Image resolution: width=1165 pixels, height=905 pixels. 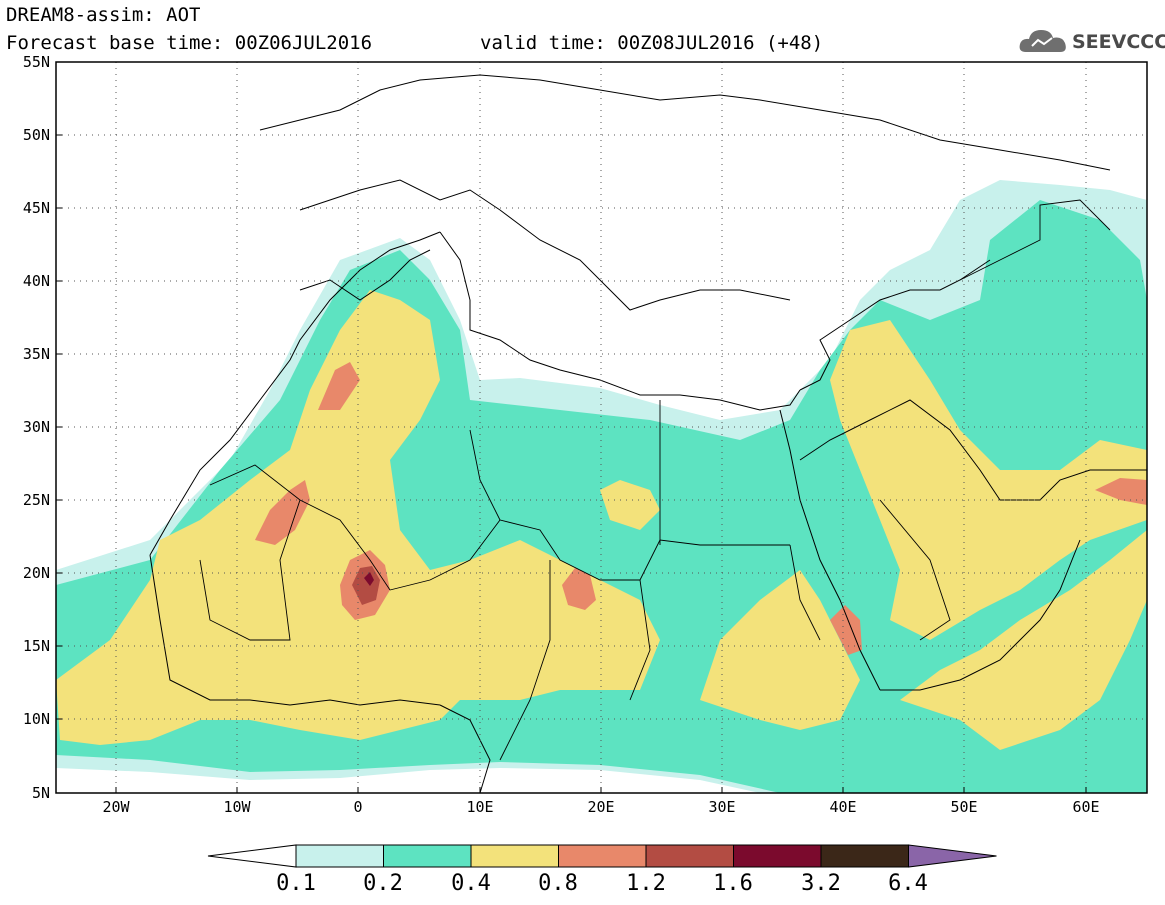 I want to click on colorbar-label: 0.2, so click(x=383, y=883).